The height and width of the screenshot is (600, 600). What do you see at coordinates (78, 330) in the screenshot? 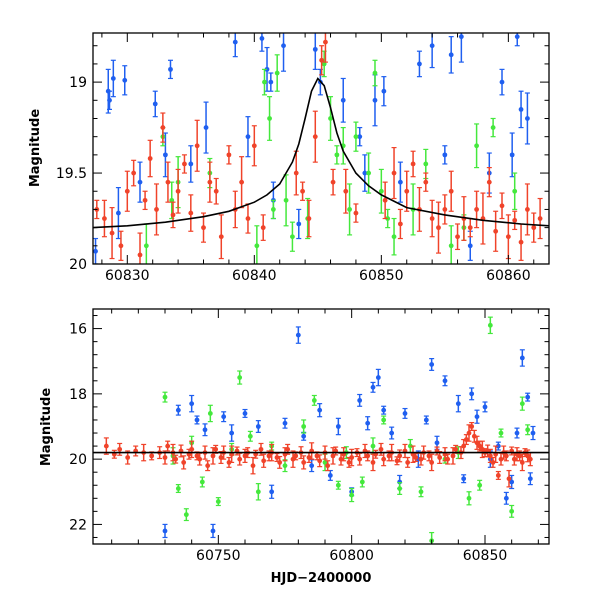
I see `y-tick-label: 16` at bounding box center [78, 330].